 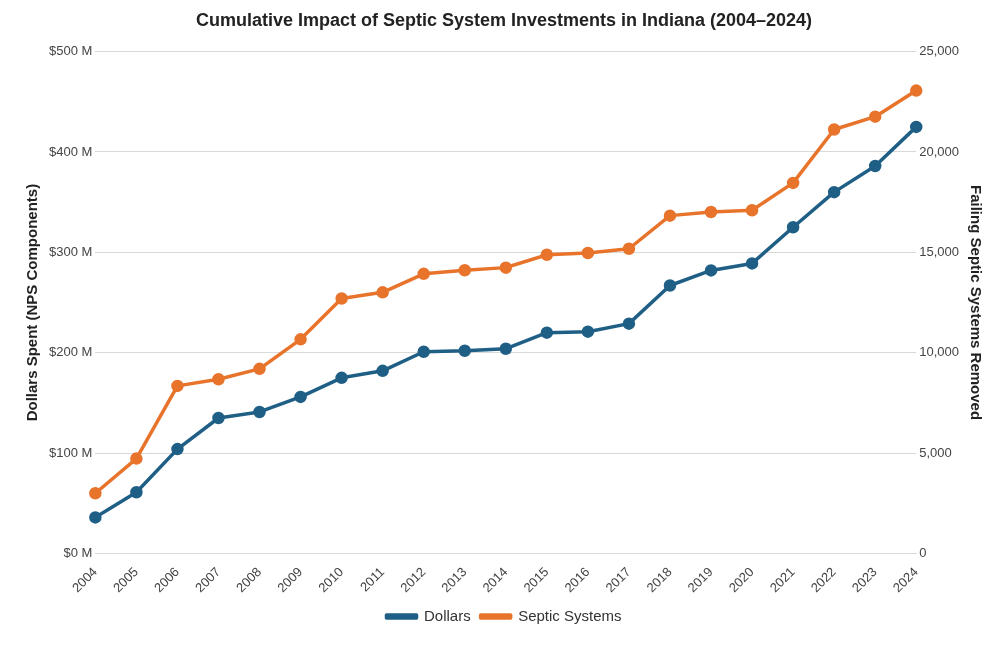 I want to click on y2-axis-title: Failing Septic Systems Removed, so click(x=976, y=303).